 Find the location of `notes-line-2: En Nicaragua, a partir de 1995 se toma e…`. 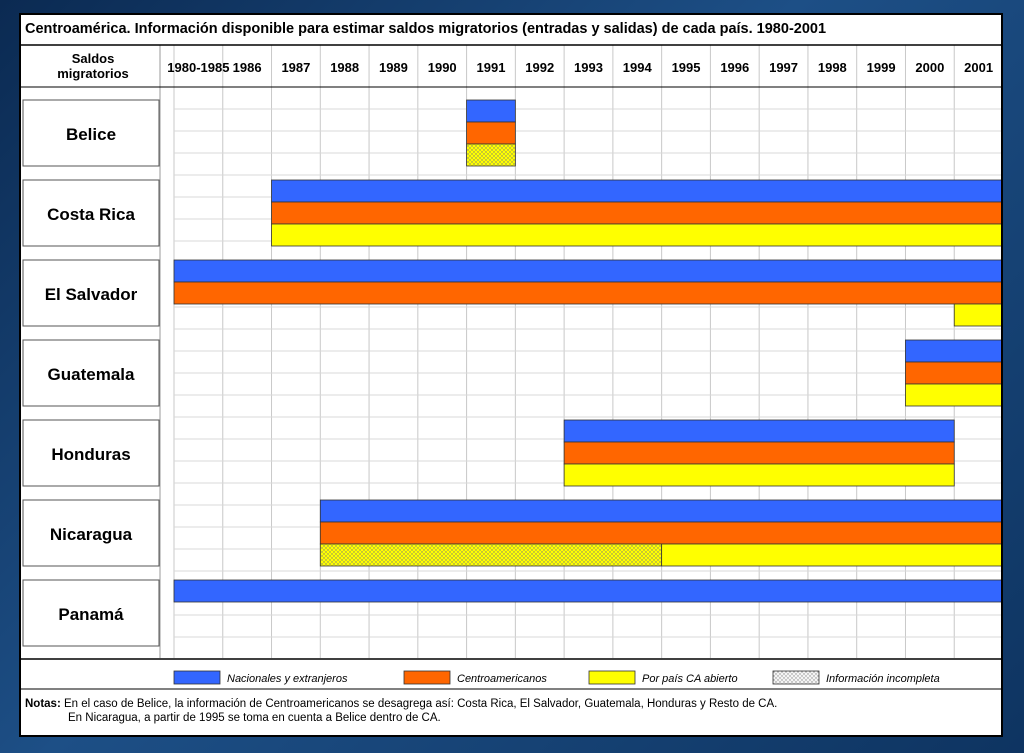

notes-line-2: En Nicaragua, a partir de 1995 se toma e… is located at coordinates (254, 718).